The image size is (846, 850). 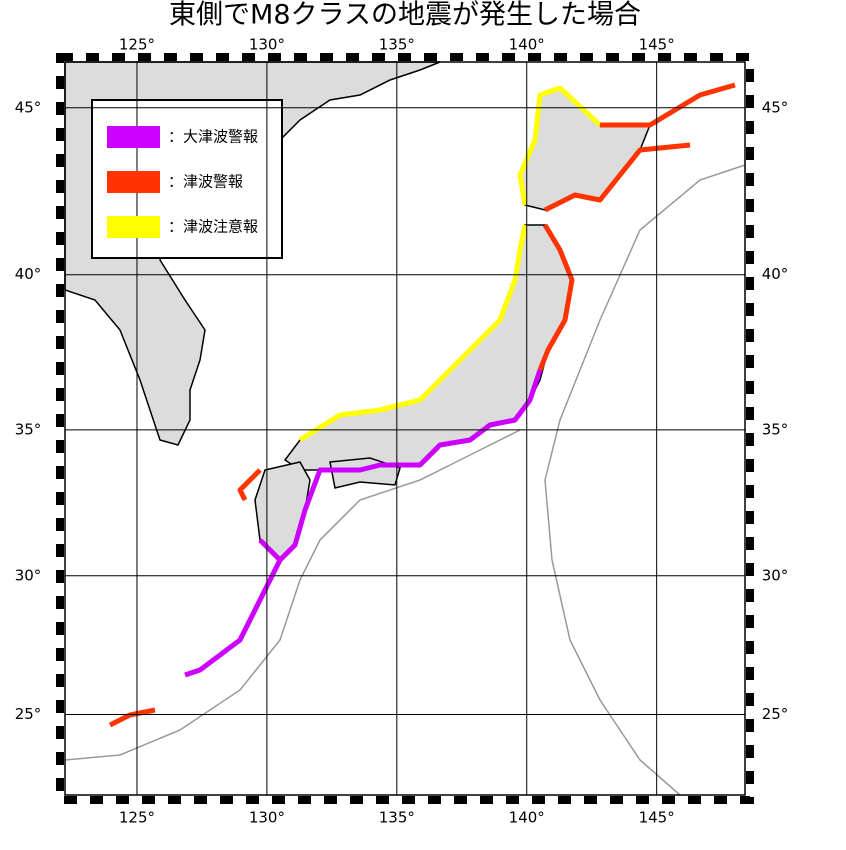 I want to click on legend-label: ：大津波警報, so click(x=213, y=137).